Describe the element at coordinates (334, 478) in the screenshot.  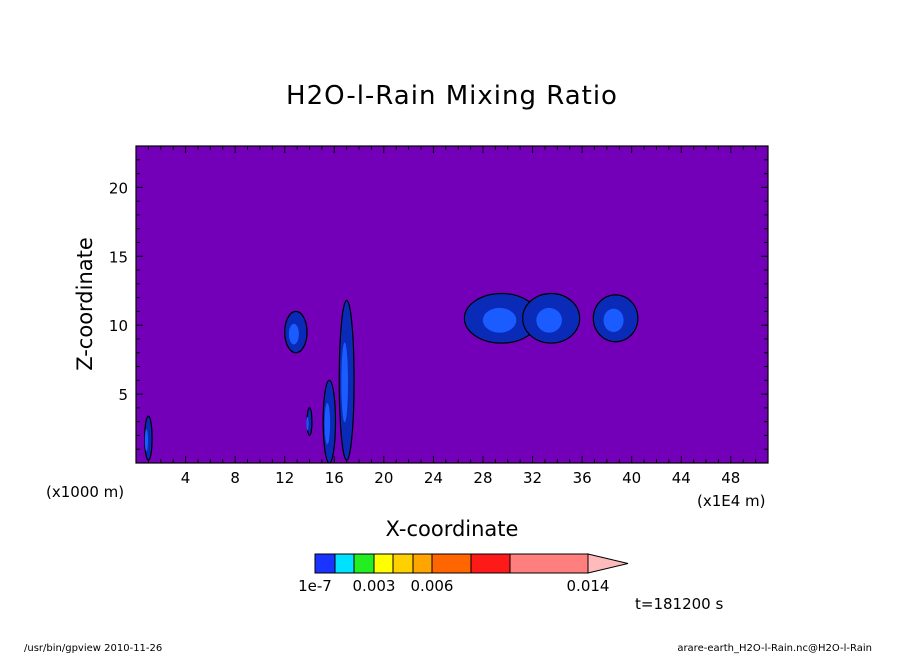
I see `x-tick-label: 16` at that location.